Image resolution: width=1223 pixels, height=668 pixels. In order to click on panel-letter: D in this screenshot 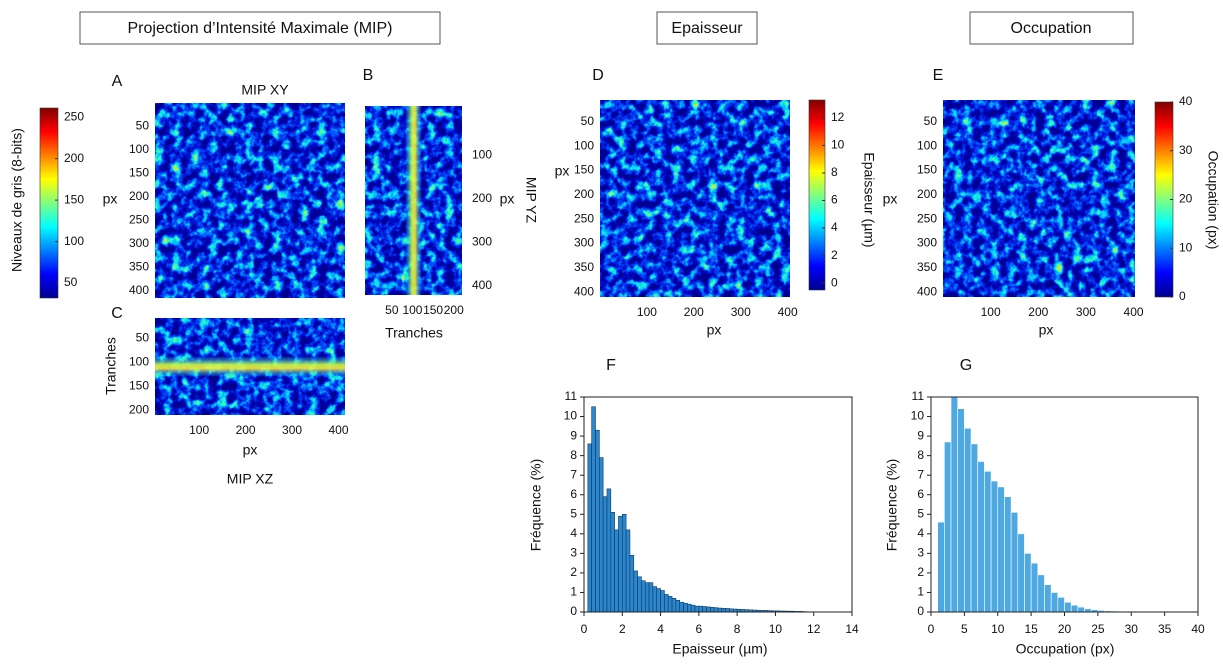, I will do `click(598, 75)`.